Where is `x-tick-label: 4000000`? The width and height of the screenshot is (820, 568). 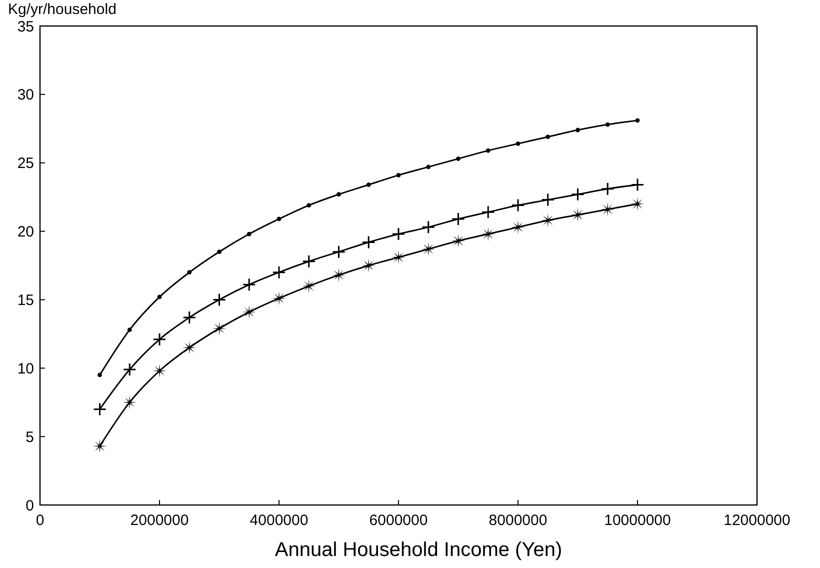
x-tick-label: 4000000 is located at coordinates (279, 520).